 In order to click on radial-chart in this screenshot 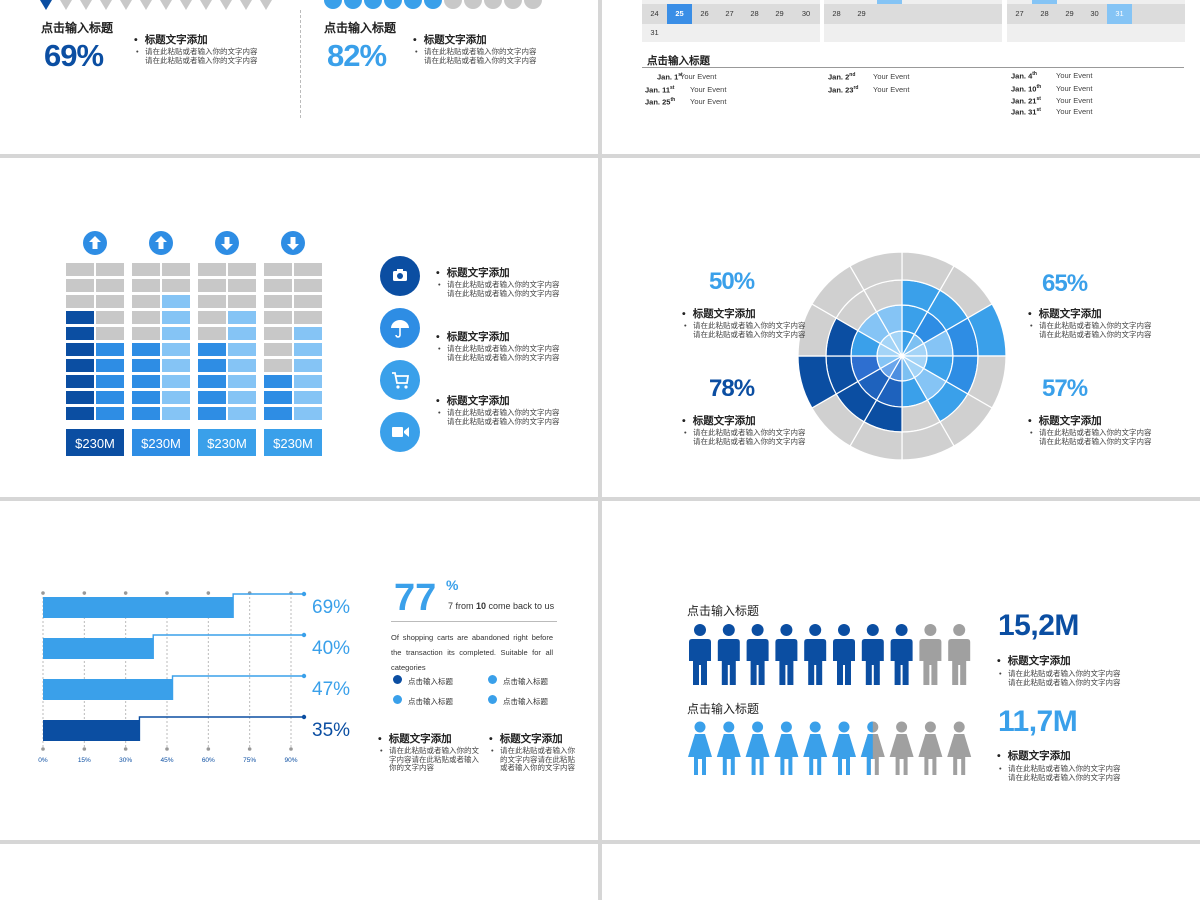, I will do `click(902, 356)`.